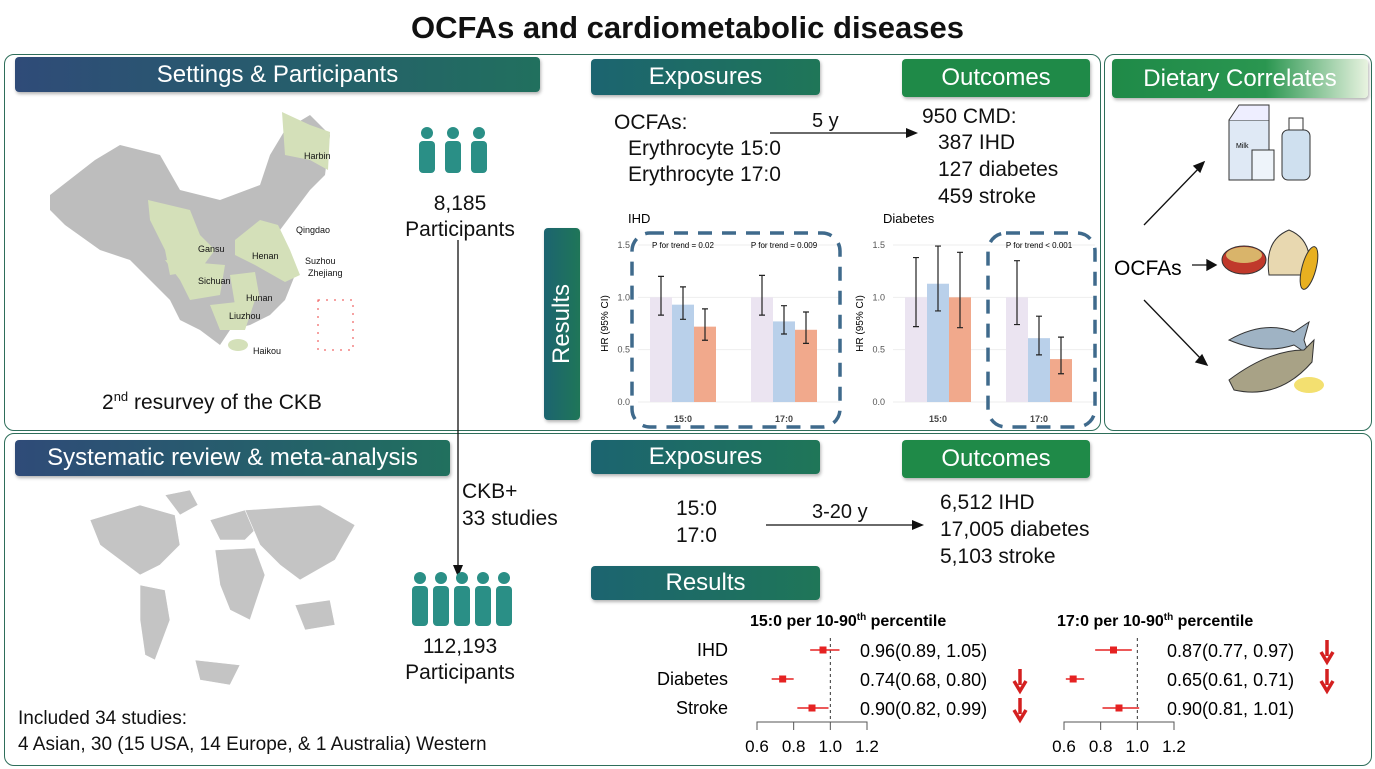 Image resolution: width=1375 pixels, height=769 pixels. Describe the element at coordinates (460, 229) in the screenshot. I see `cohort-participant-label: Participants` at that location.